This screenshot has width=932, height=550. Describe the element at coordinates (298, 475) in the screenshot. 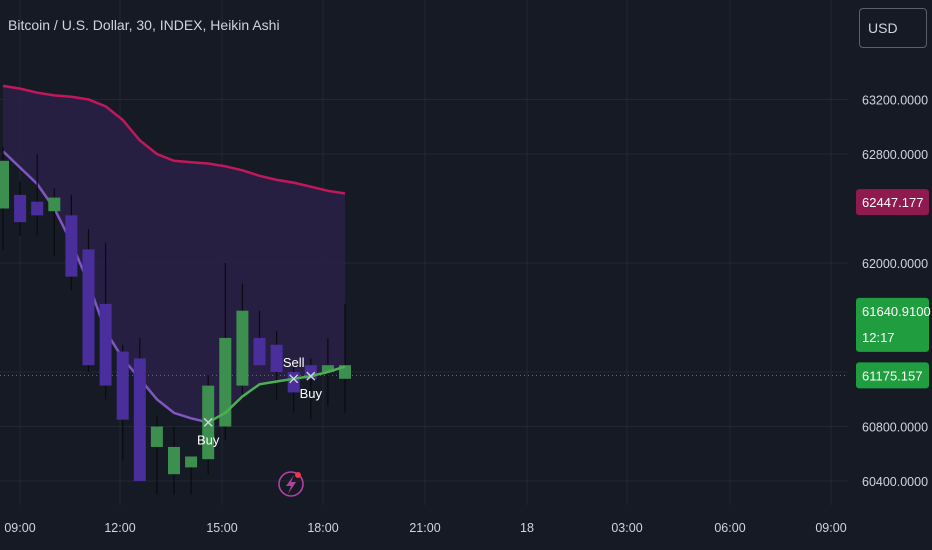

I see `notification-dot` at that location.